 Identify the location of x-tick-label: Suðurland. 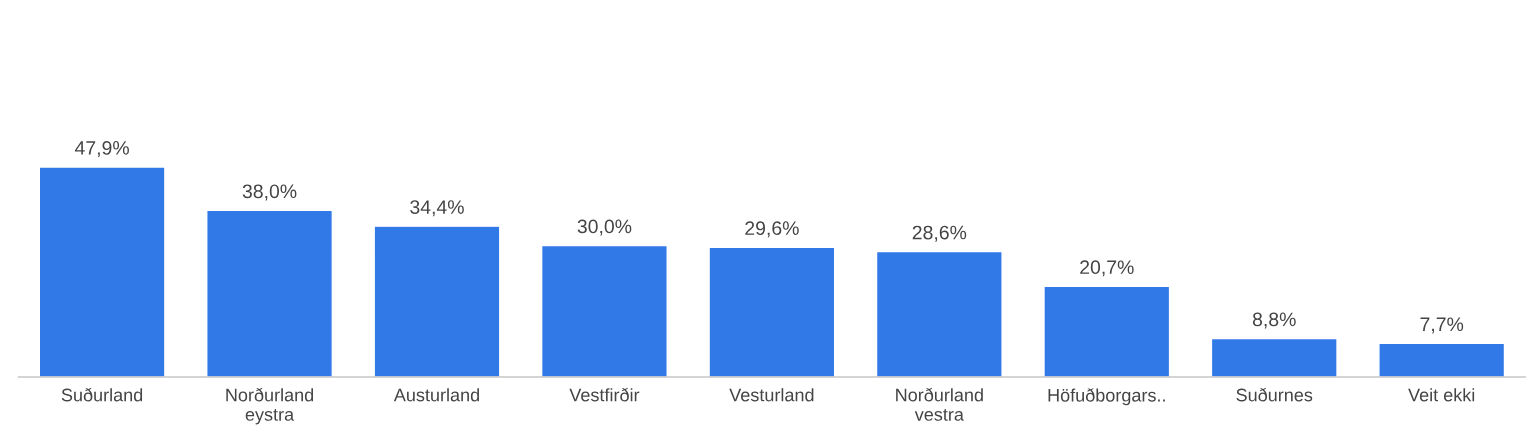
(102, 394).